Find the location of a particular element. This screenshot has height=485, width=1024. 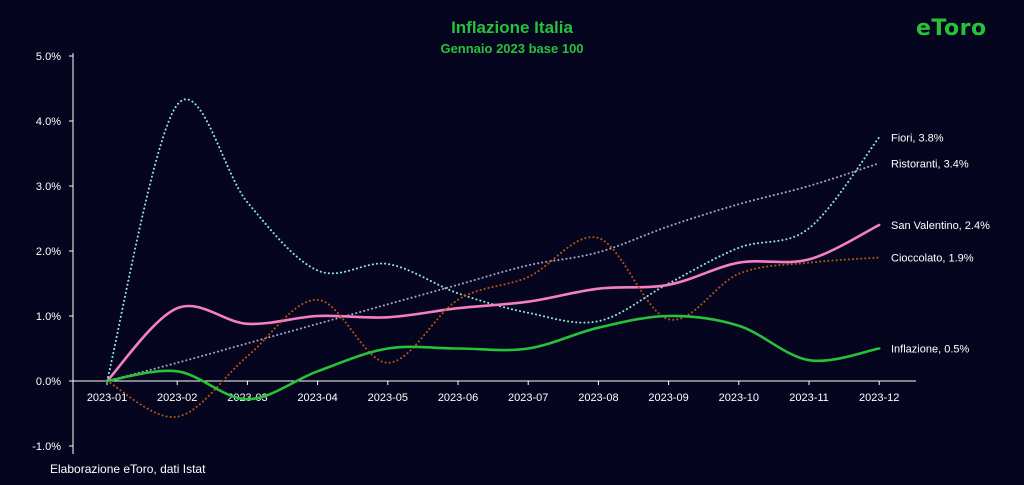

x-tick-label: 2023-11 is located at coordinates (809, 398).